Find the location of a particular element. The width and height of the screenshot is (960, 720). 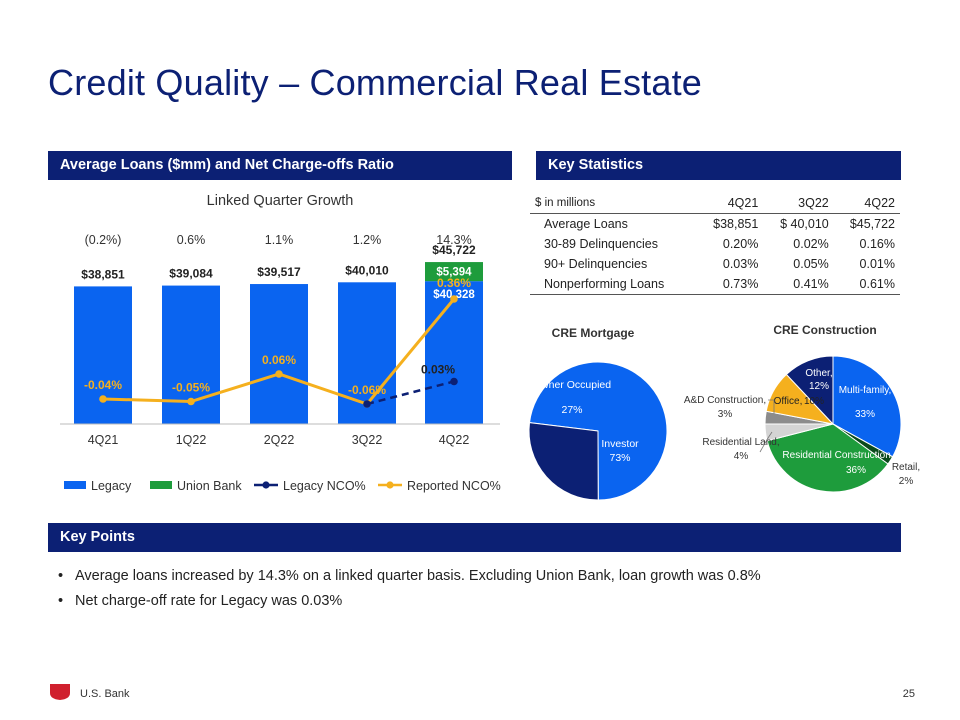

page-number: 25 is located at coordinates (908, 694).